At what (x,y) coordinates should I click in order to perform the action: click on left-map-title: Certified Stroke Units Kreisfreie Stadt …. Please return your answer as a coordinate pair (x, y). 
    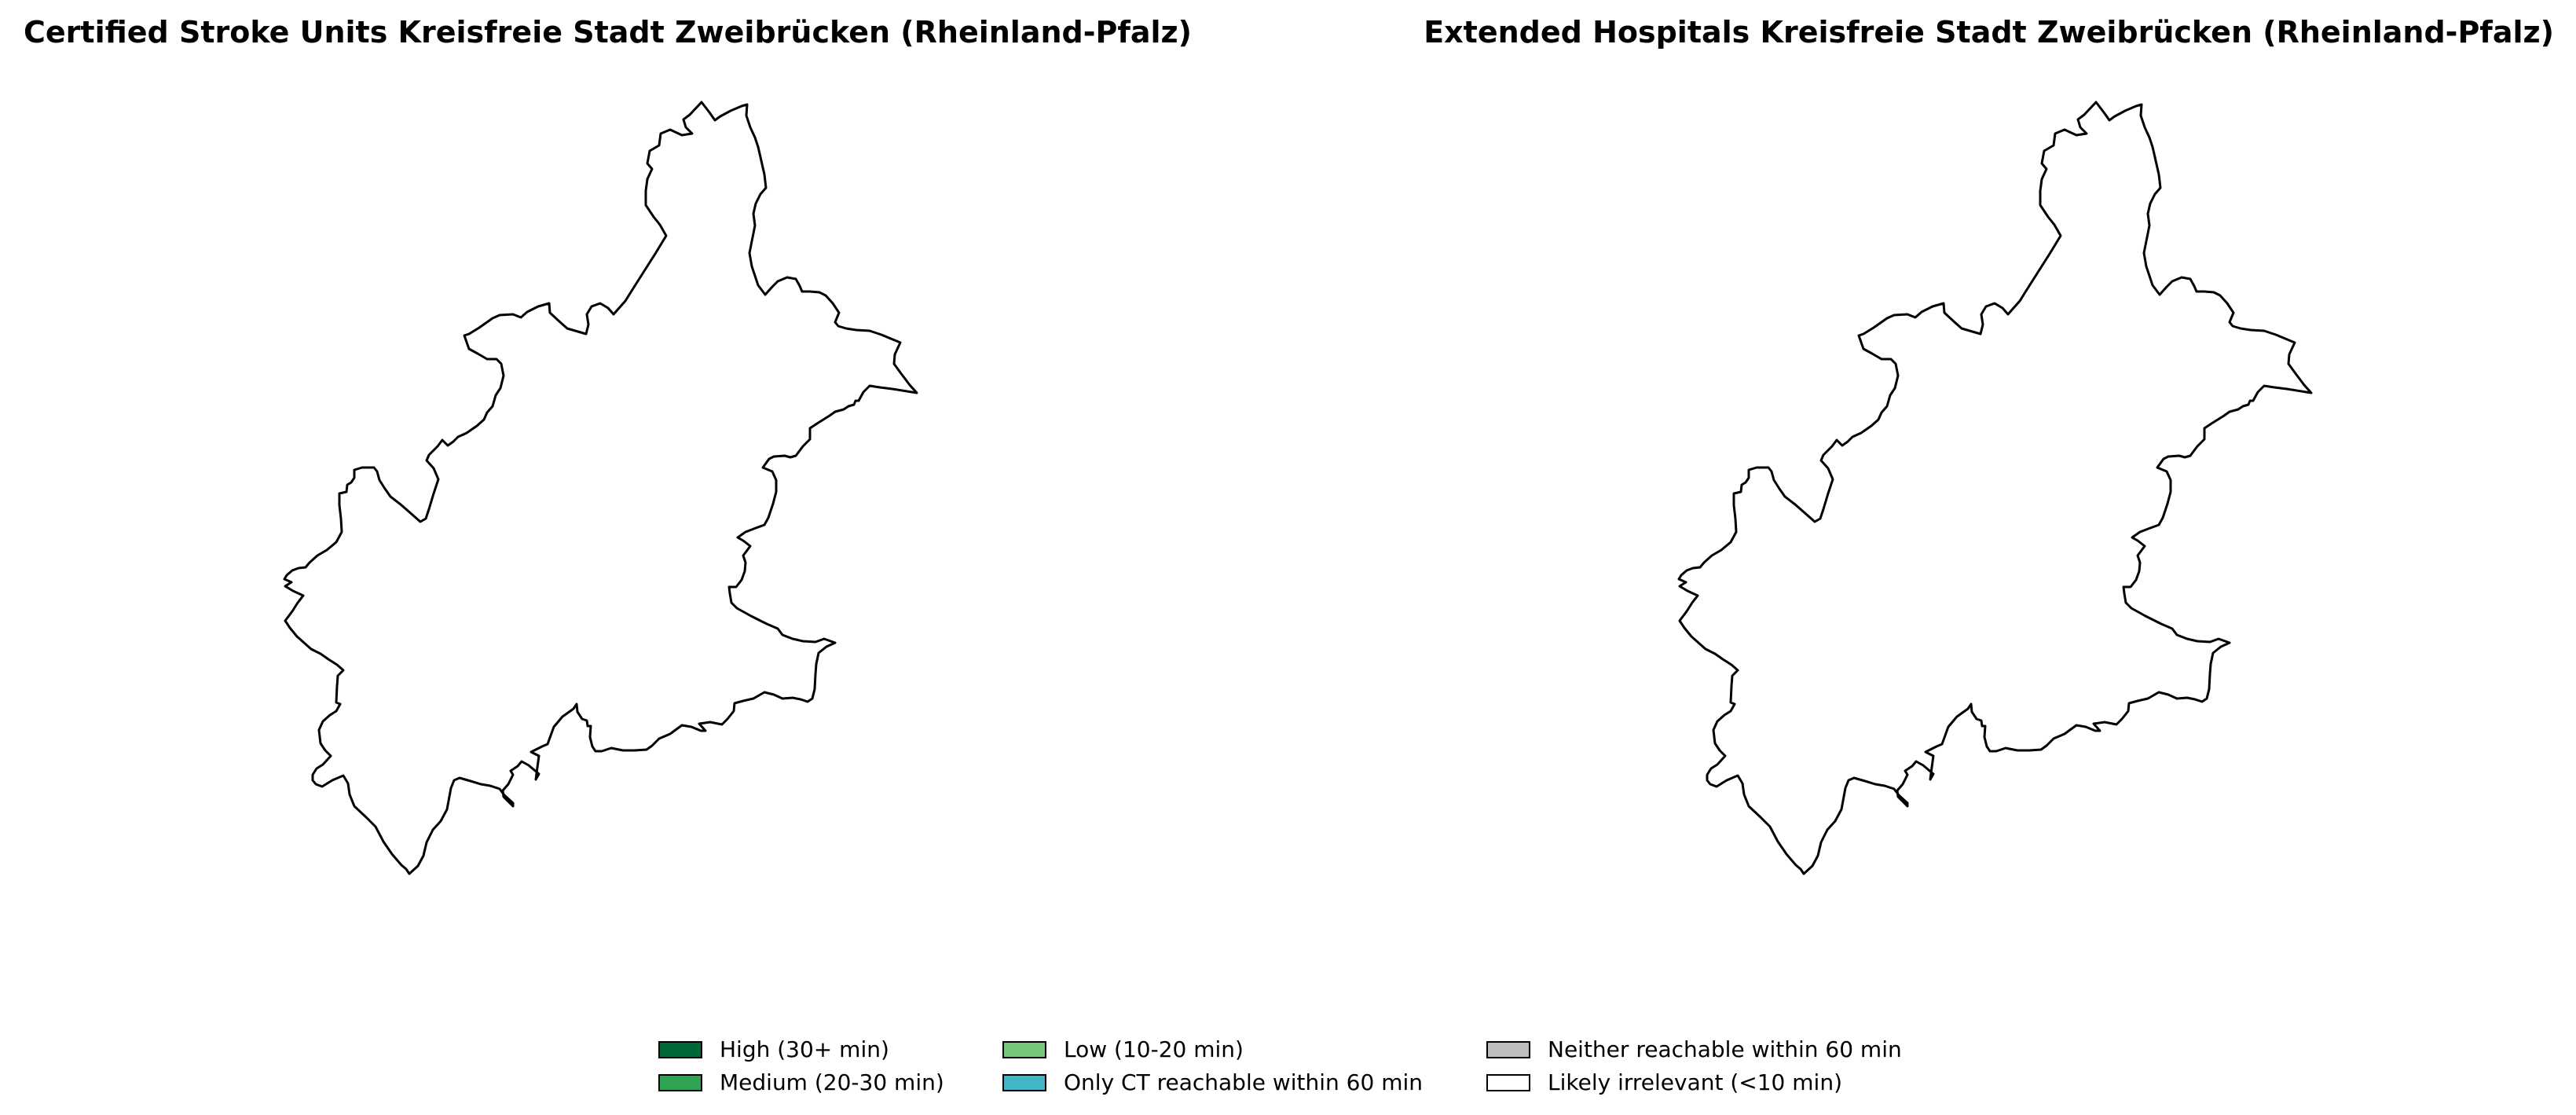
    Looking at the image, I should click on (608, 33).